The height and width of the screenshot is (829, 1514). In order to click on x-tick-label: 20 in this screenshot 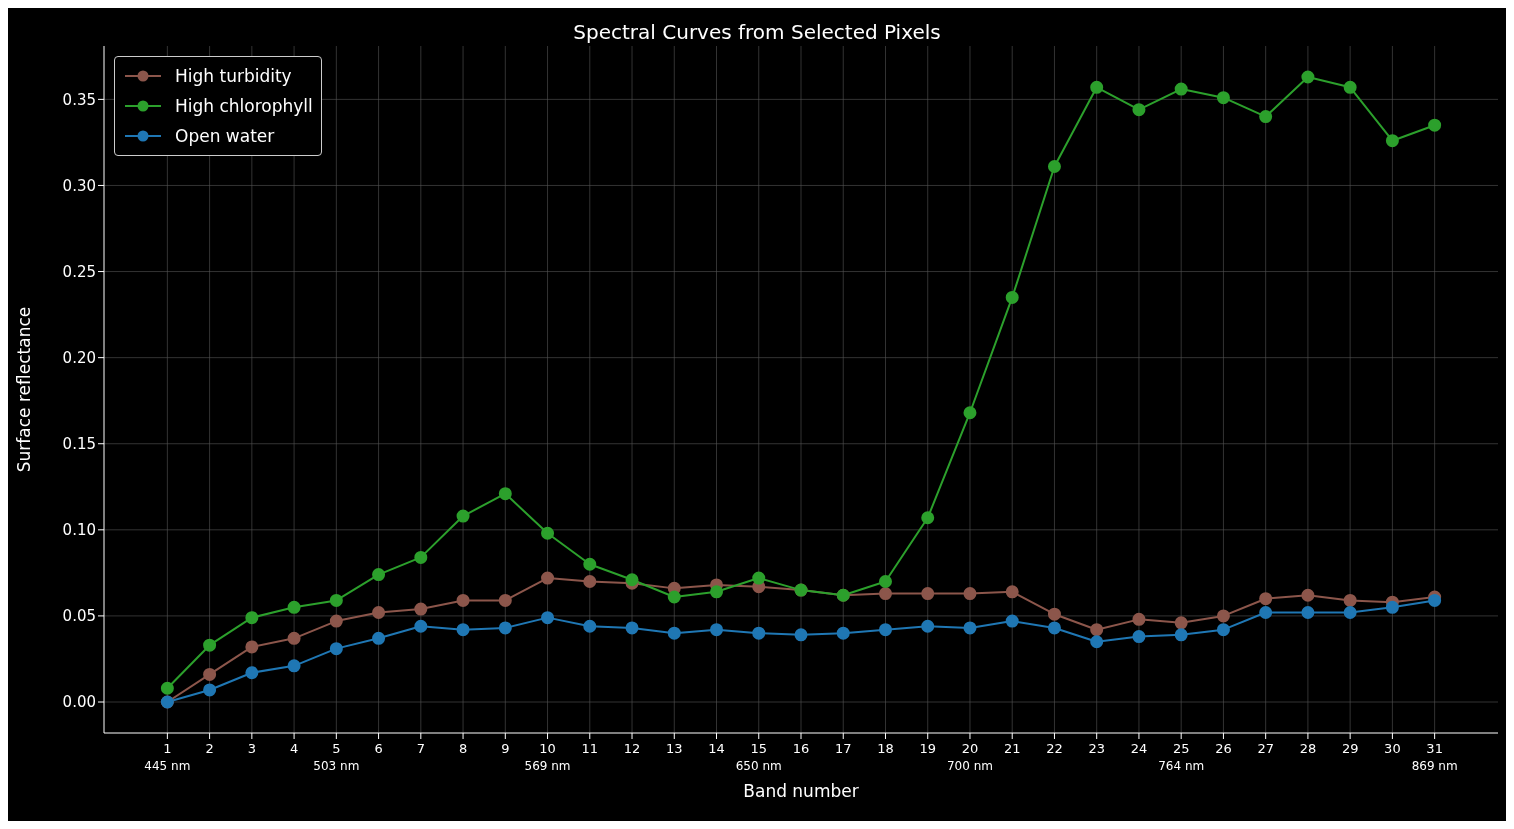, I will do `click(970, 748)`.